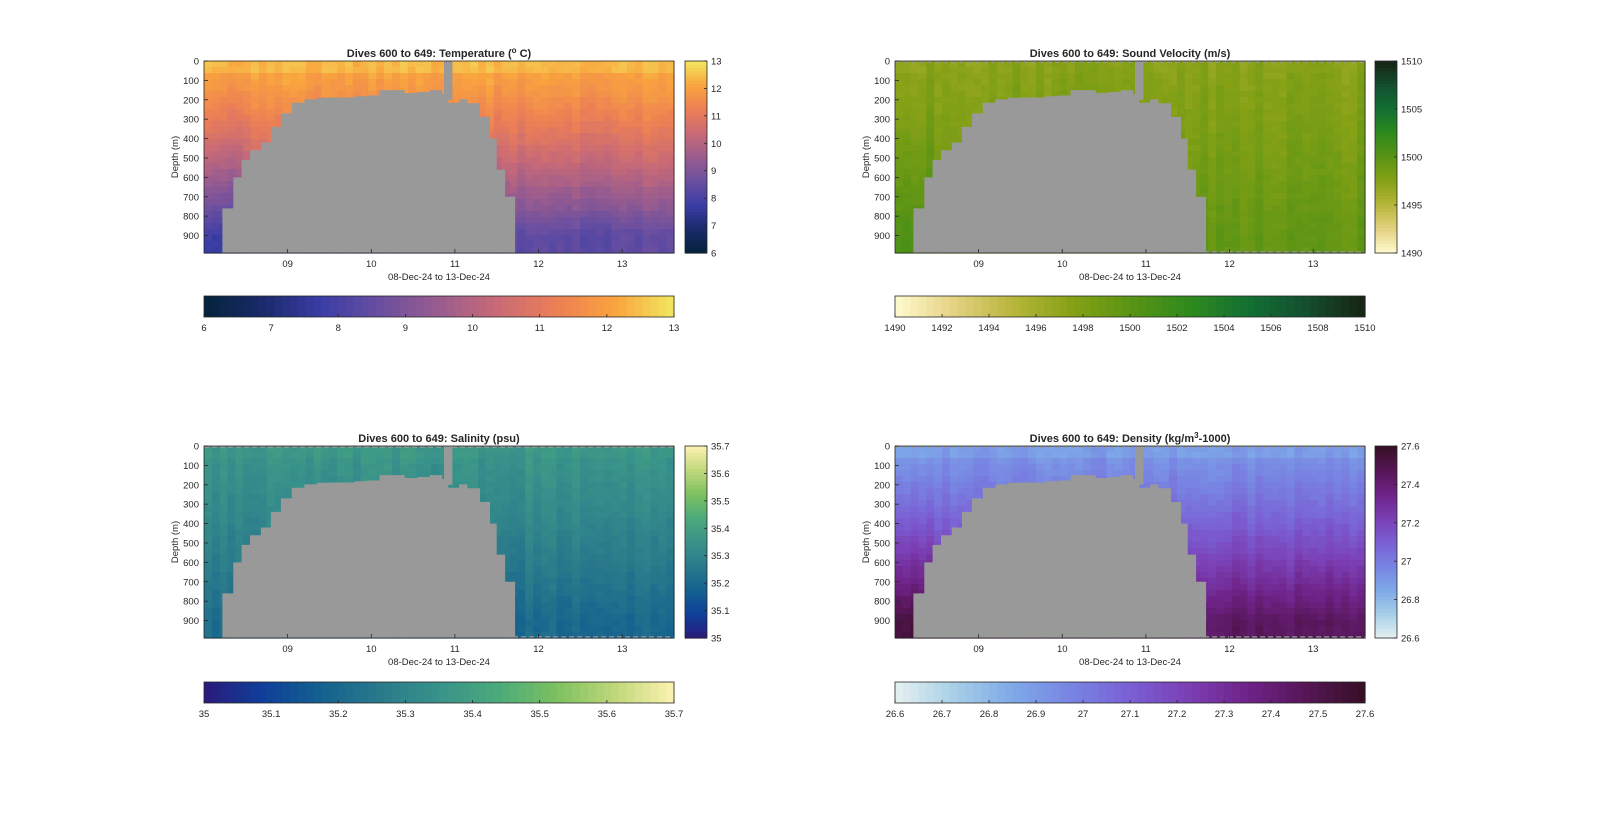 Image resolution: width=1600 pixels, height=830 pixels. Describe the element at coordinates (439, 277) in the screenshot. I see `x-axis-label: 08-Dec-24 to 13-Dec-24` at that location.